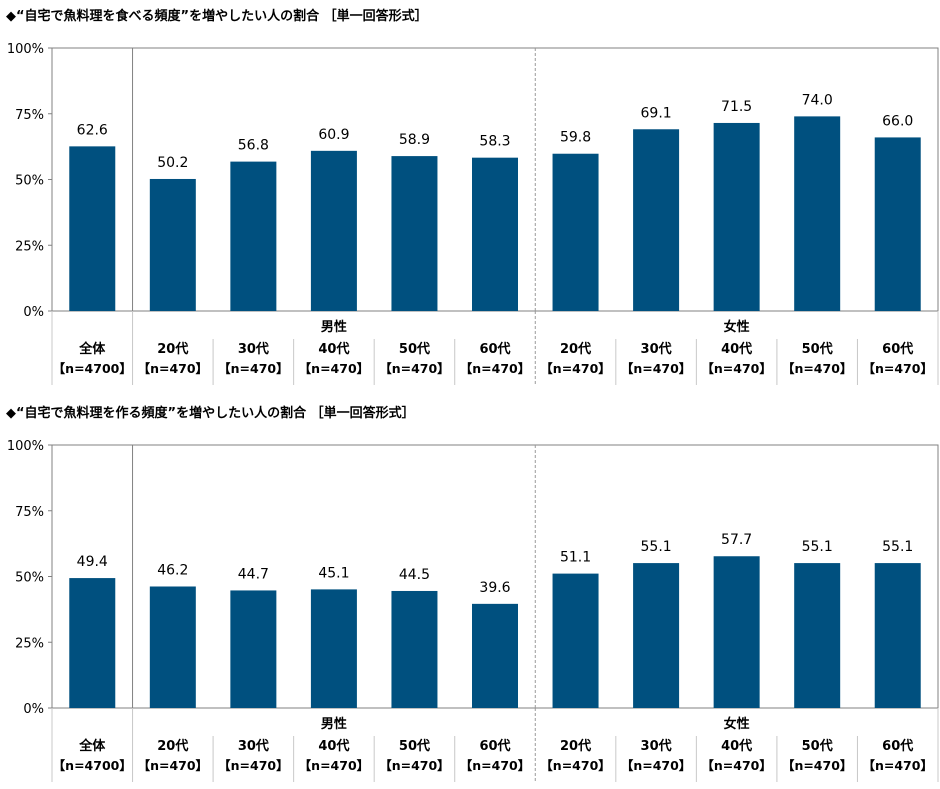 Image resolution: width=940 pixels, height=789 pixels. What do you see at coordinates (253, 146) in the screenshot?
I see `value-label: 56.8` at bounding box center [253, 146].